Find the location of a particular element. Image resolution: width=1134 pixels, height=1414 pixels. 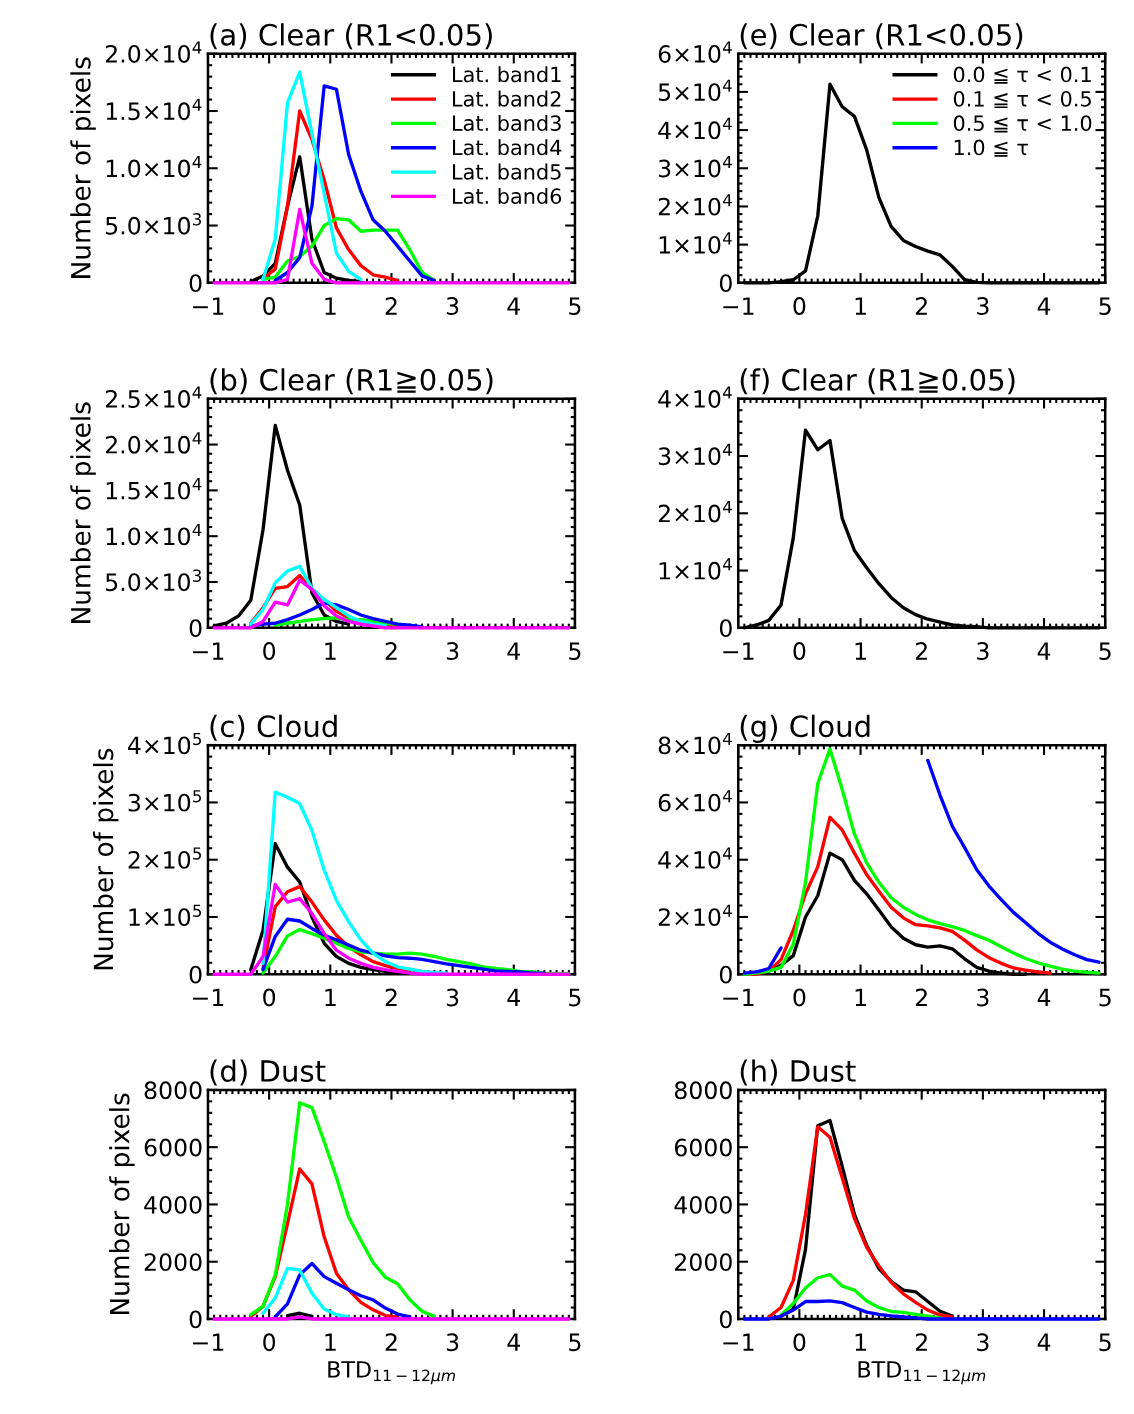

legend-label: 1.0 ≦ τ is located at coordinates (991, 148).